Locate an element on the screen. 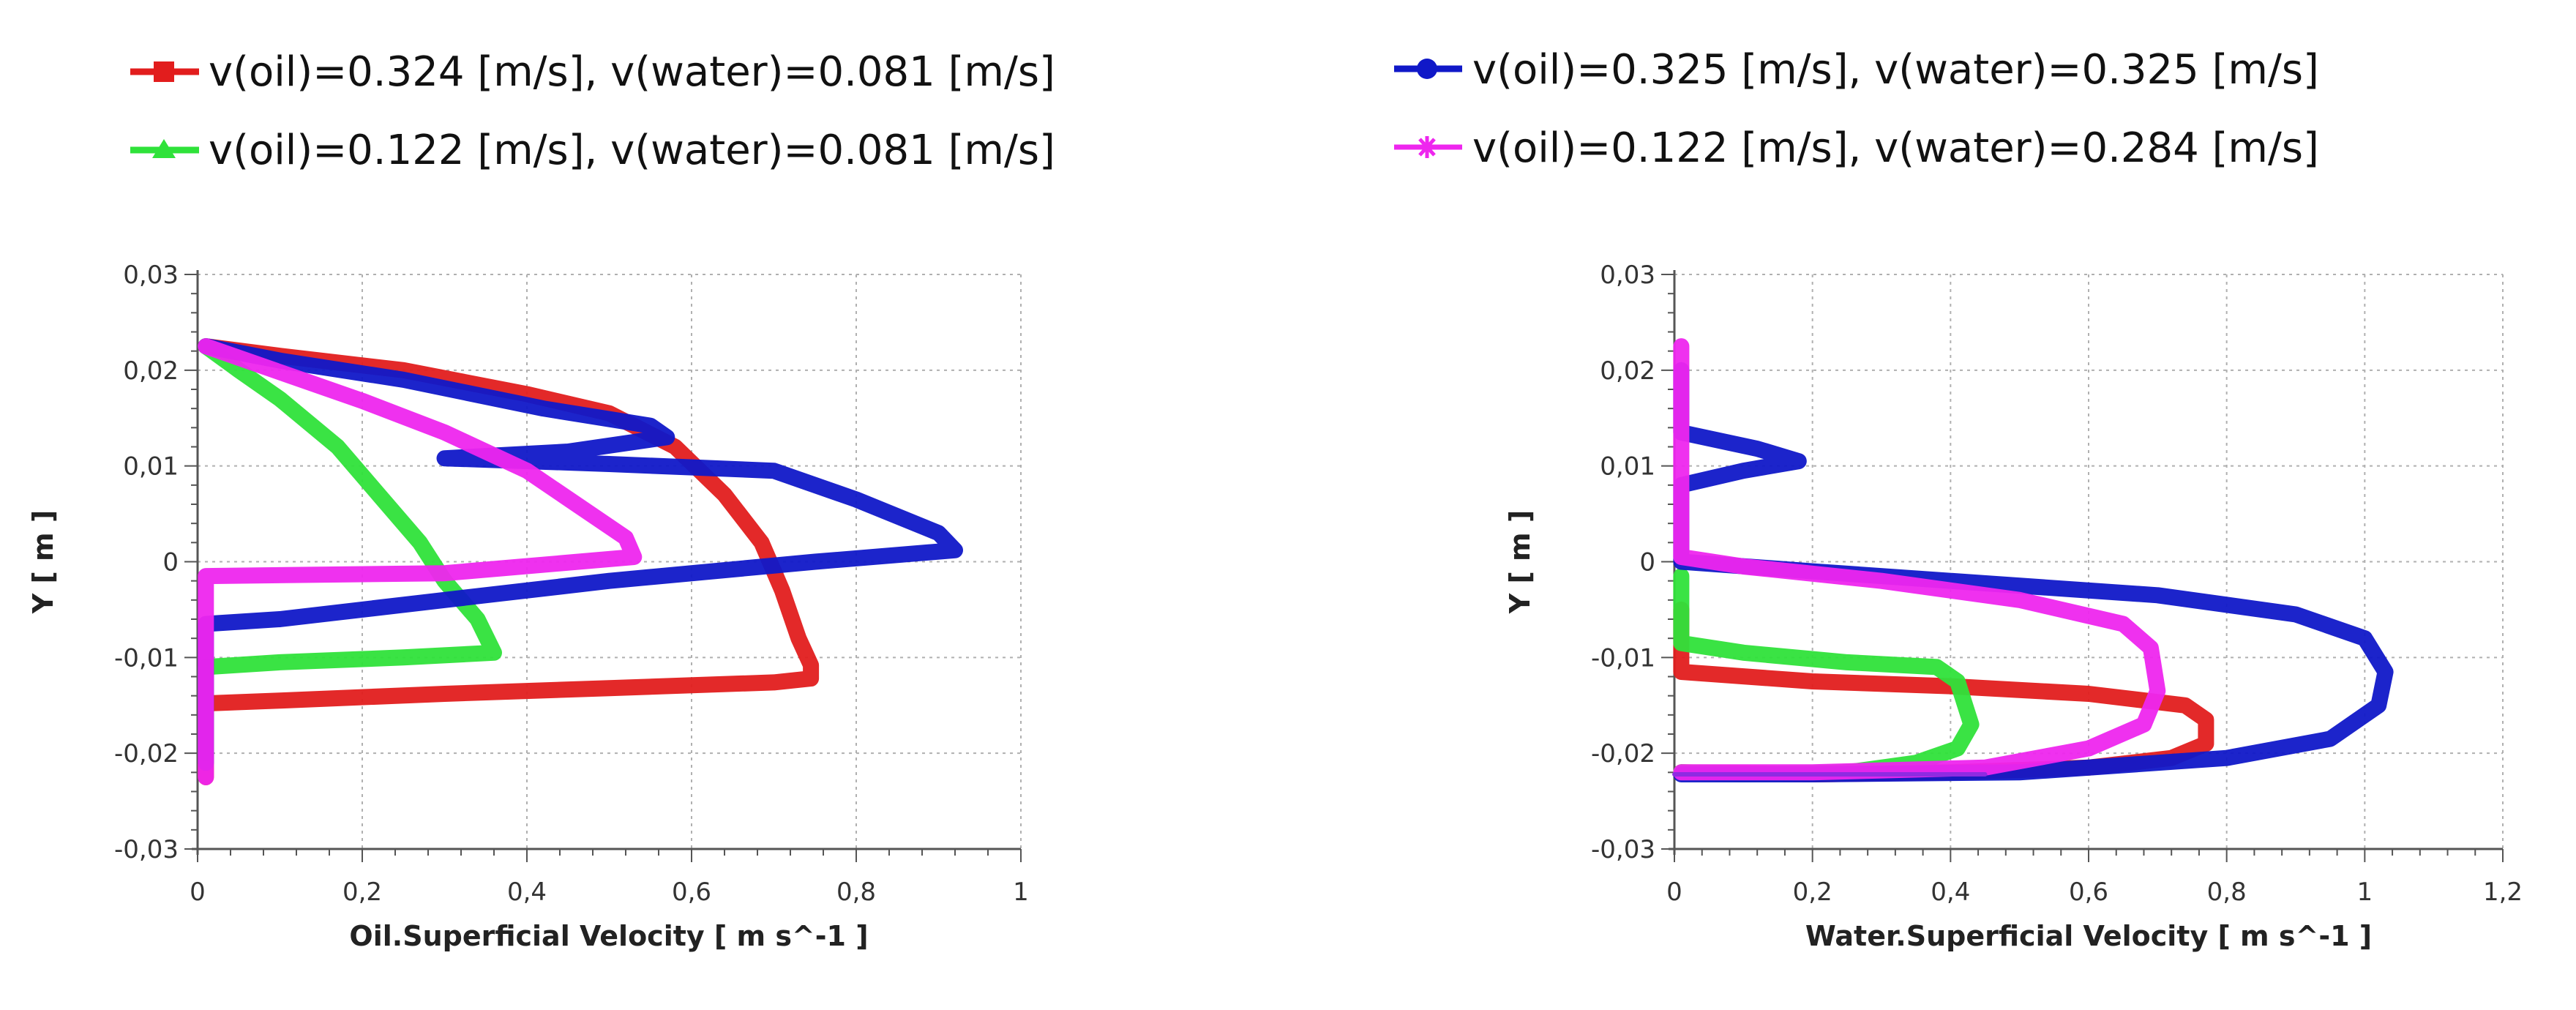  water-ytick-label-1: -0,02 is located at coordinates (1623, 753).